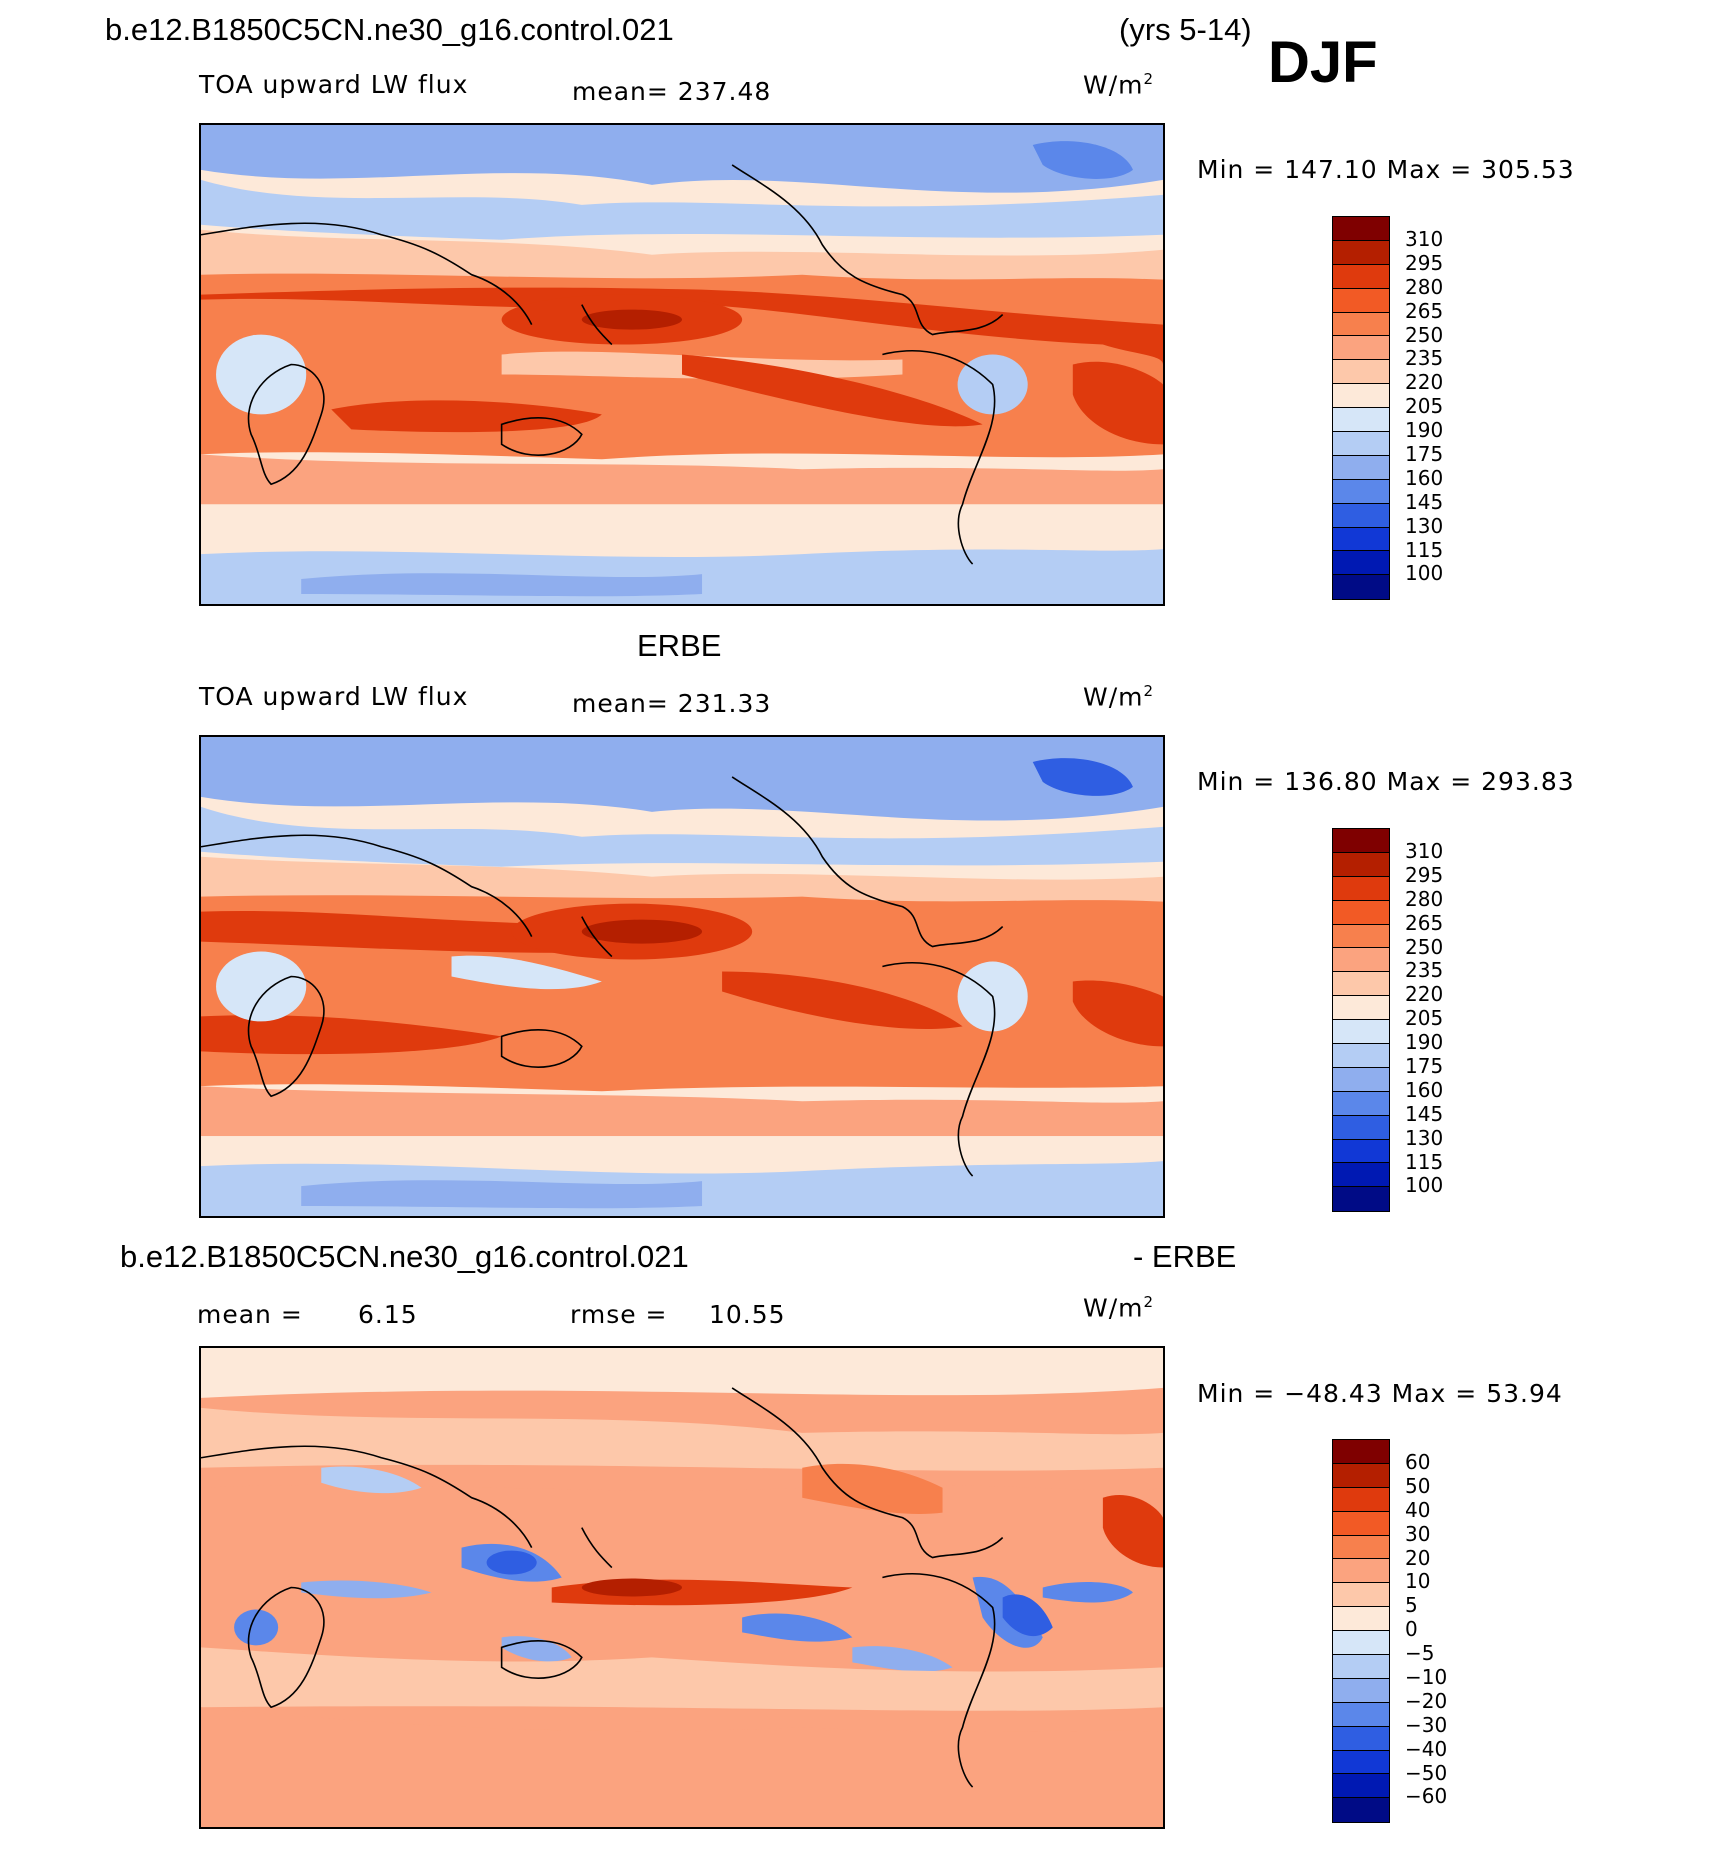 Image resolution: width=1710 pixels, height=1863 pixels. I want to click on colorbar-tick-label: 115, so click(1424, 1161).